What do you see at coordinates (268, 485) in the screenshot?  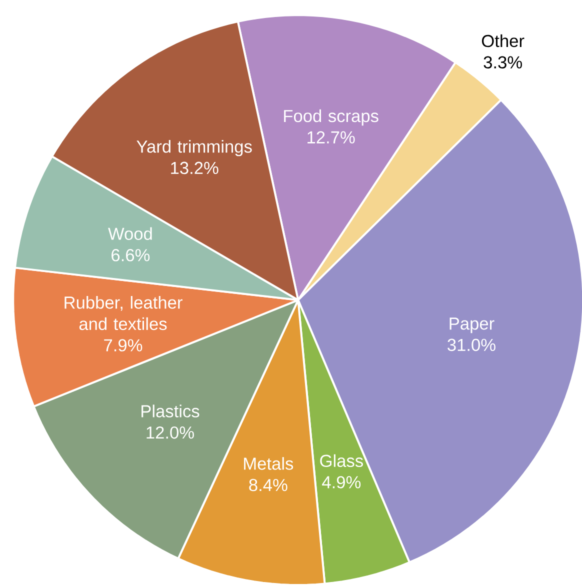 I see `data-label: 8.4%` at bounding box center [268, 485].